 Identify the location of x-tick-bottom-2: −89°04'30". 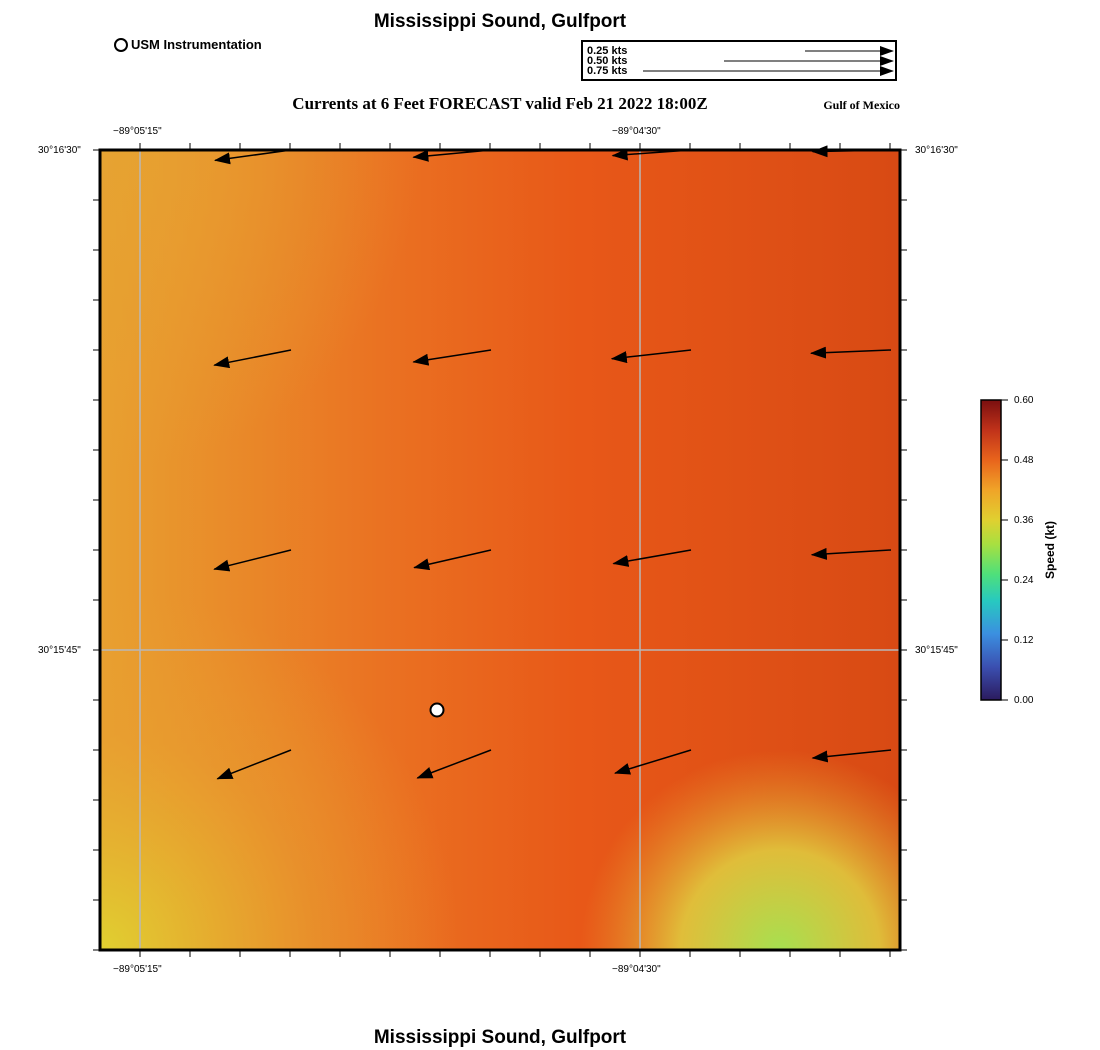
(636, 969).